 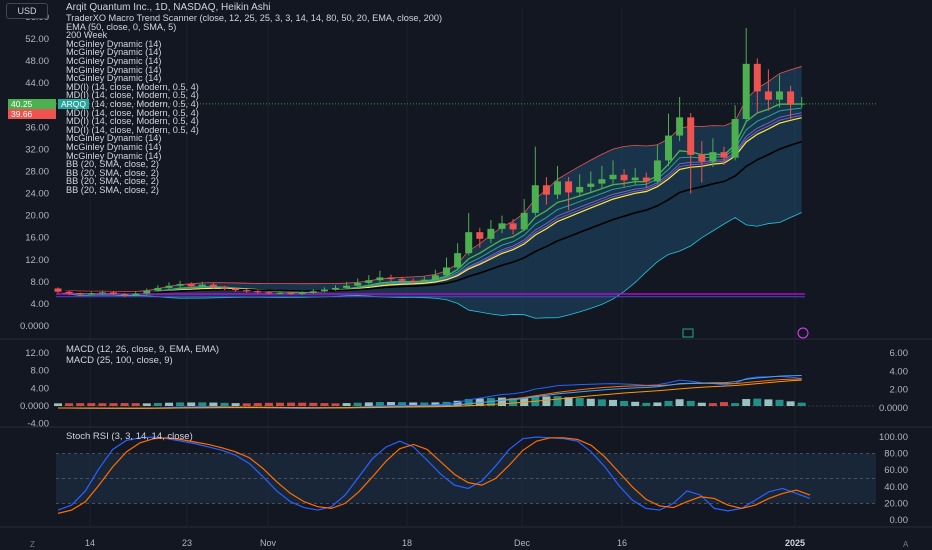 What do you see at coordinates (899, 390) in the screenshot?
I see `macd-right-tick: 2.00` at bounding box center [899, 390].